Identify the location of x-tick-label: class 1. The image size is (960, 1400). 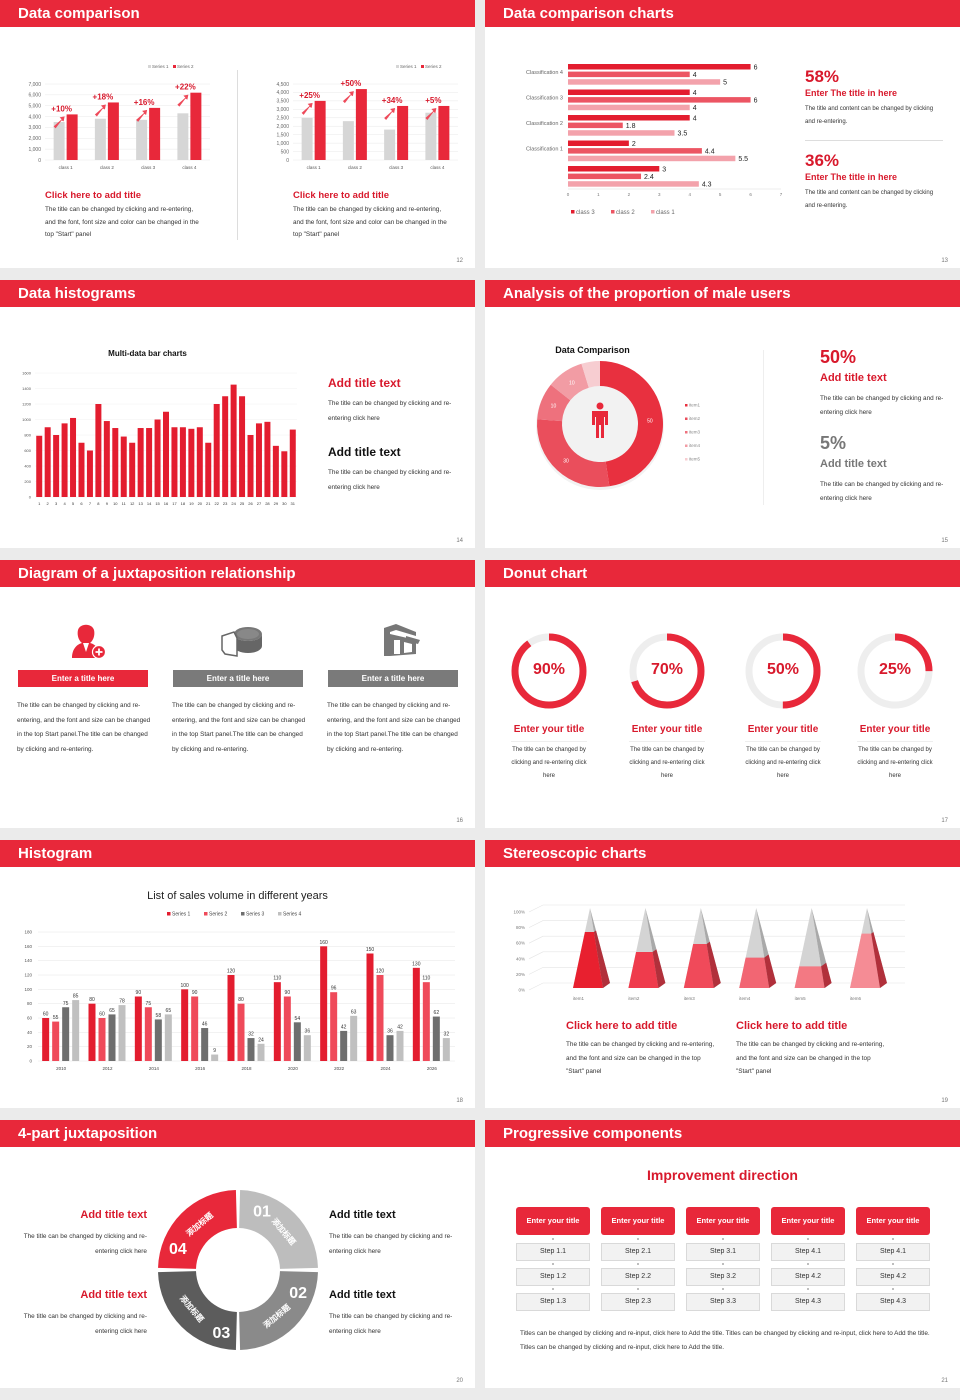
(66, 167).